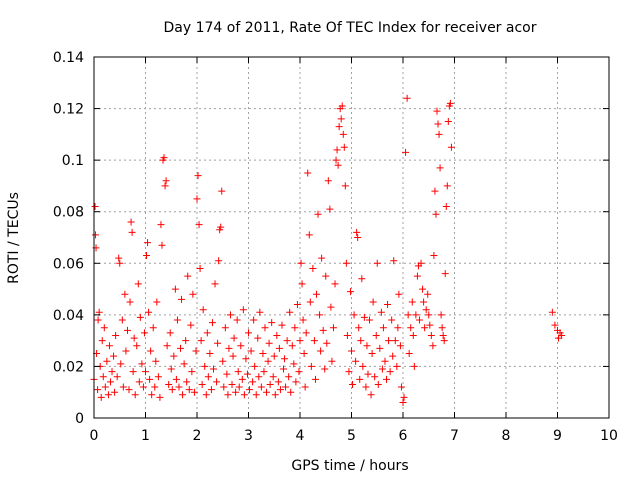 The width and height of the screenshot is (640, 480). Describe the element at coordinates (609, 436) in the screenshot. I see `x-tick-label: 10` at that location.